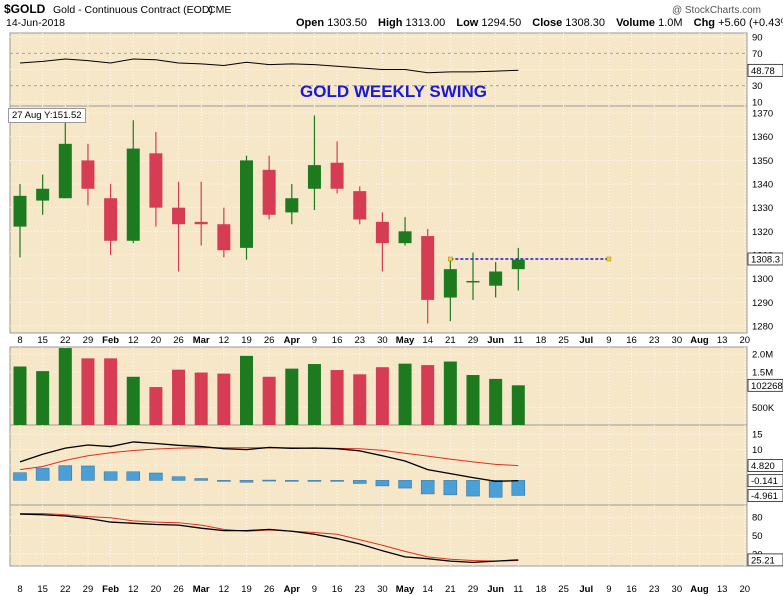  What do you see at coordinates (246, 589) in the screenshot?
I see `x-tick-label: 19` at bounding box center [246, 589].